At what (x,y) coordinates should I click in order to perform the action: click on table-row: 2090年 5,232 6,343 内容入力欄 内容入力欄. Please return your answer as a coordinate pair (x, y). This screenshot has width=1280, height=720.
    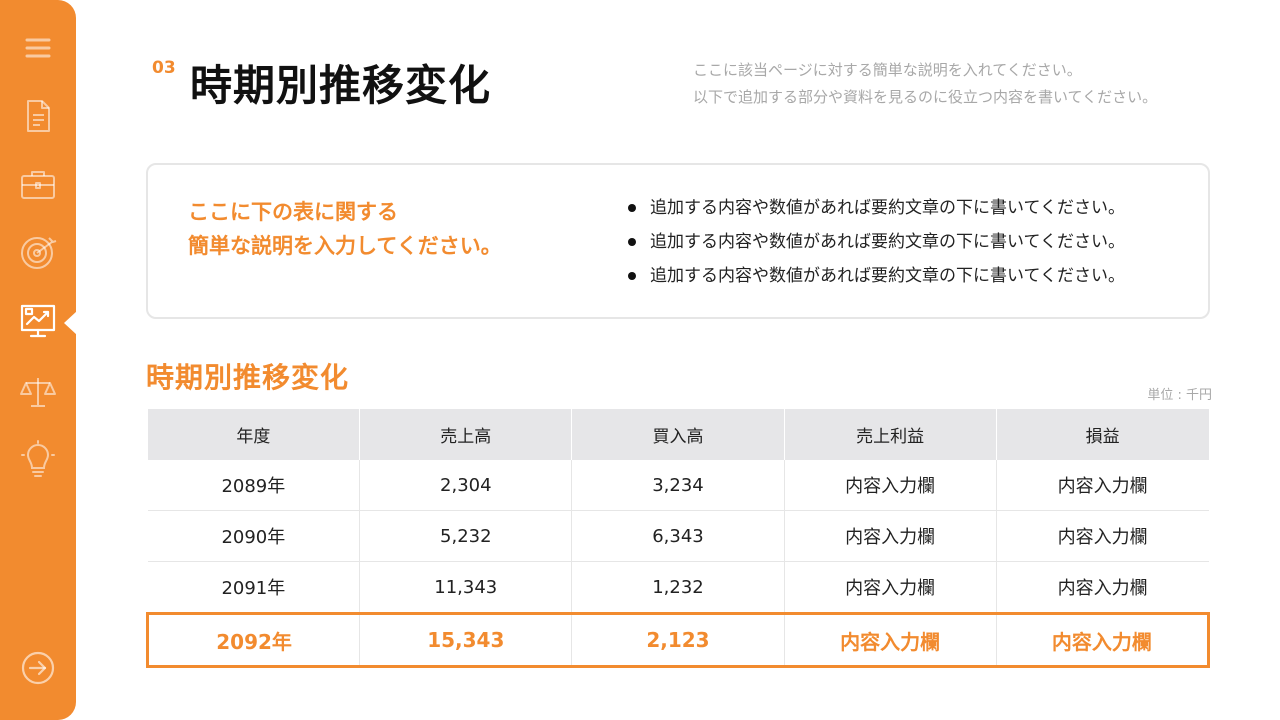
    Looking at the image, I should click on (678, 536).